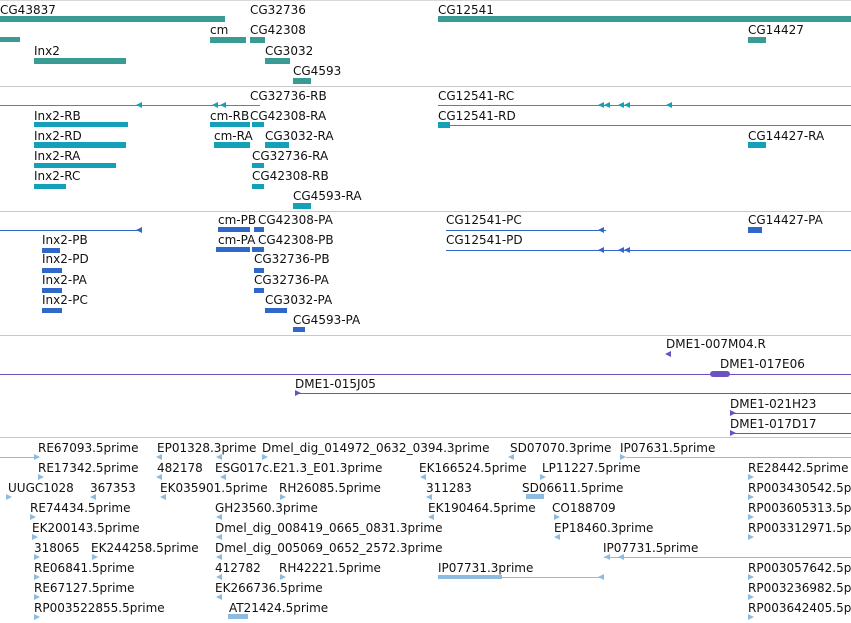 The image size is (851, 623). What do you see at coordinates (720, 374) in the screenshot?
I see `cdna-bar` at bounding box center [720, 374].